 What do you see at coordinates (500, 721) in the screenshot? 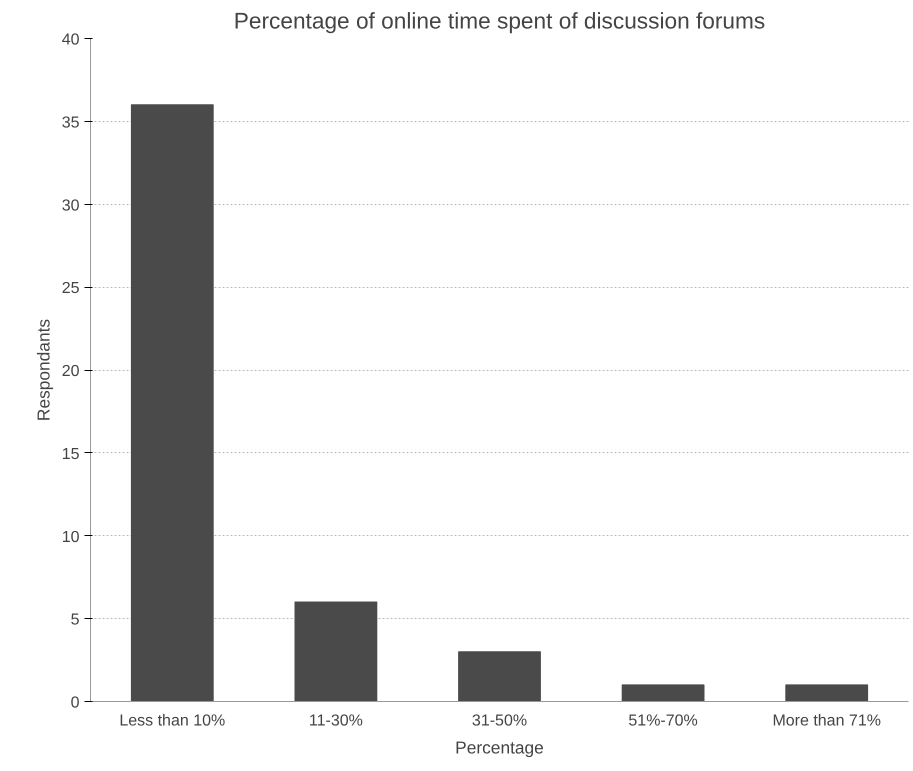
I see `x-tick-label: 31-50%` at bounding box center [500, 721].